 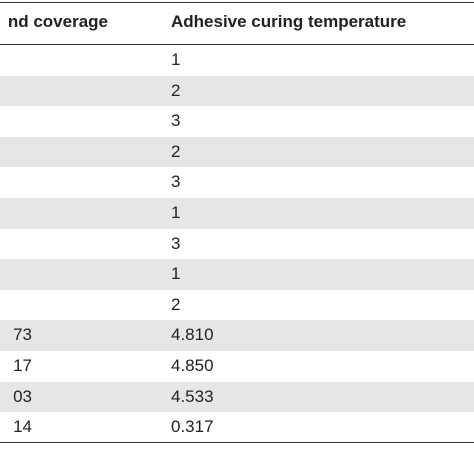 I want to click on table-cell: 4.533, so click(x=192, y=396).